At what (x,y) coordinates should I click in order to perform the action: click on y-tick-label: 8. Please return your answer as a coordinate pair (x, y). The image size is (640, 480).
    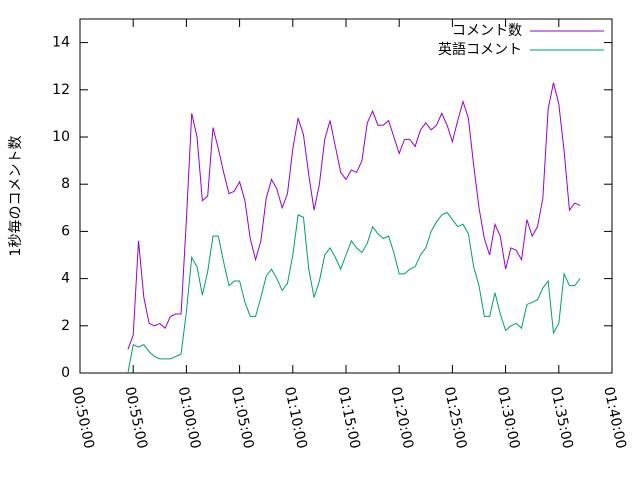
    Looking at the image, I should click on (65, 184).